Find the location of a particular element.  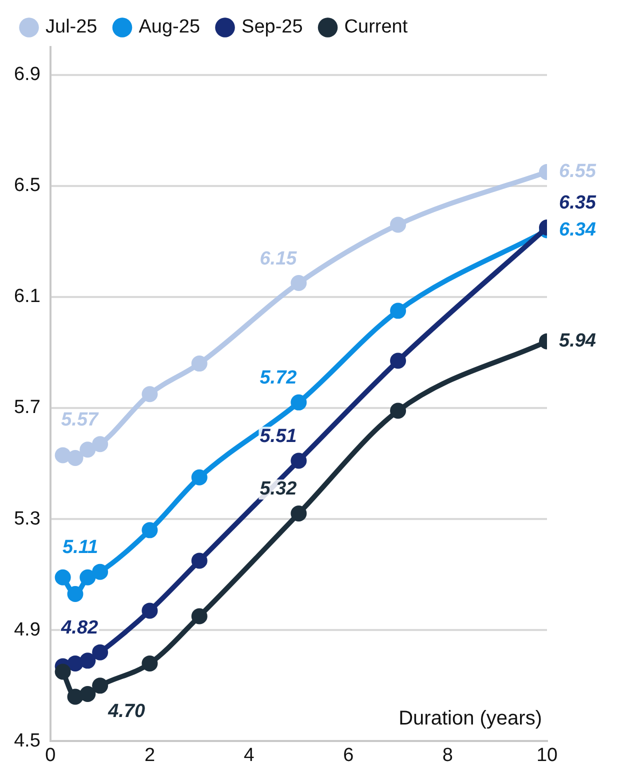

x-tick-label: 0 is located at coordinates (50, 755).